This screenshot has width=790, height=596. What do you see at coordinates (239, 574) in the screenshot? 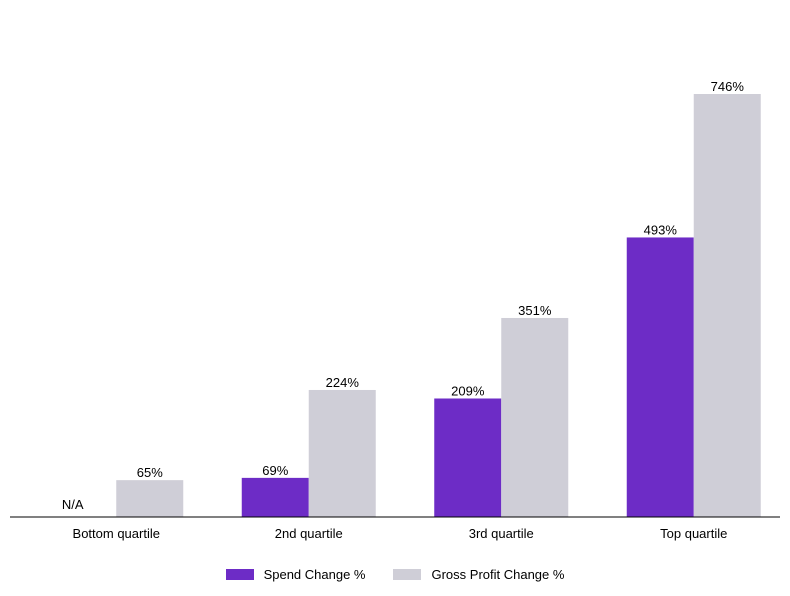
I see `legend-swatch-spend` at bounding box center [239, 574].